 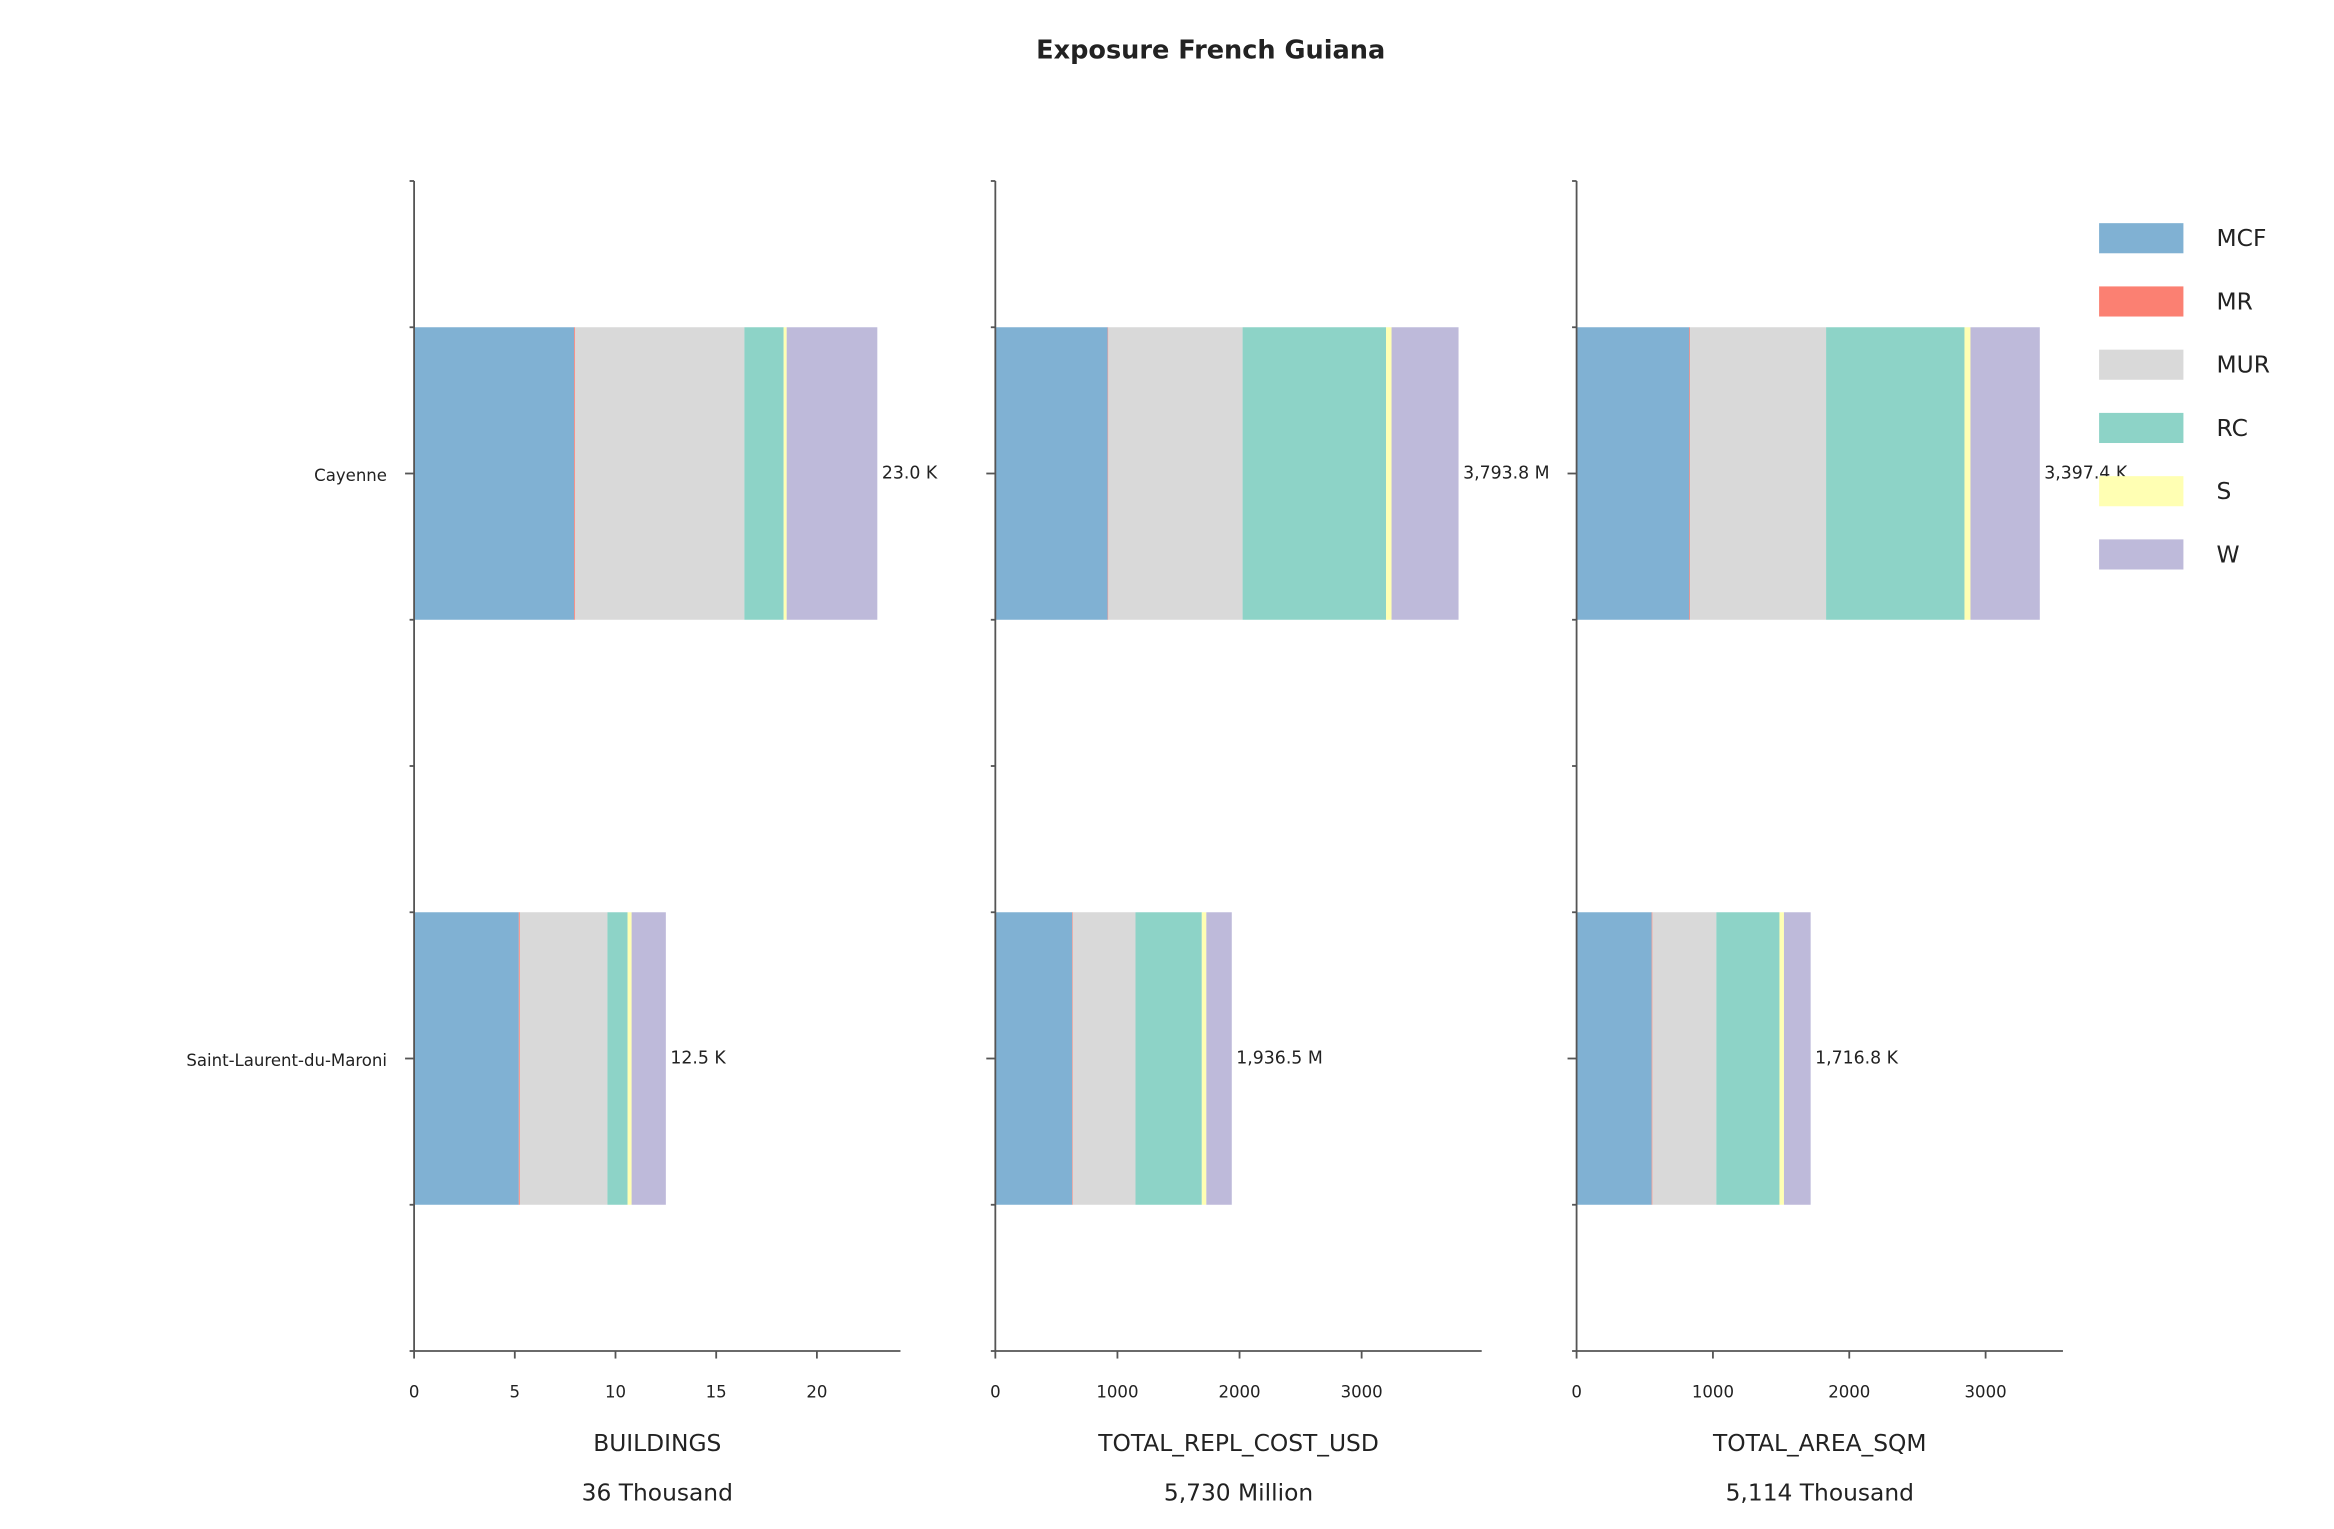 What do you see at coordinates (1819, 1443) in the screenshot?
I see `x-axis-label: TOTAL_AREA_SQM` at bounding box center [1819, 1443].